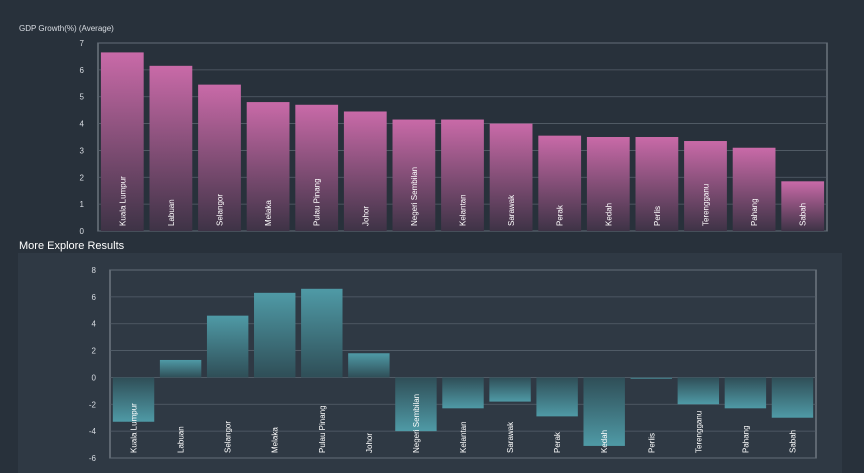 Image resolution: width=864 pixels, height=473 pixels. What do you see at coordinates (94, 270) in the screenshot?
I see `y-tick-label: 8` at bounding box center [94, 270].